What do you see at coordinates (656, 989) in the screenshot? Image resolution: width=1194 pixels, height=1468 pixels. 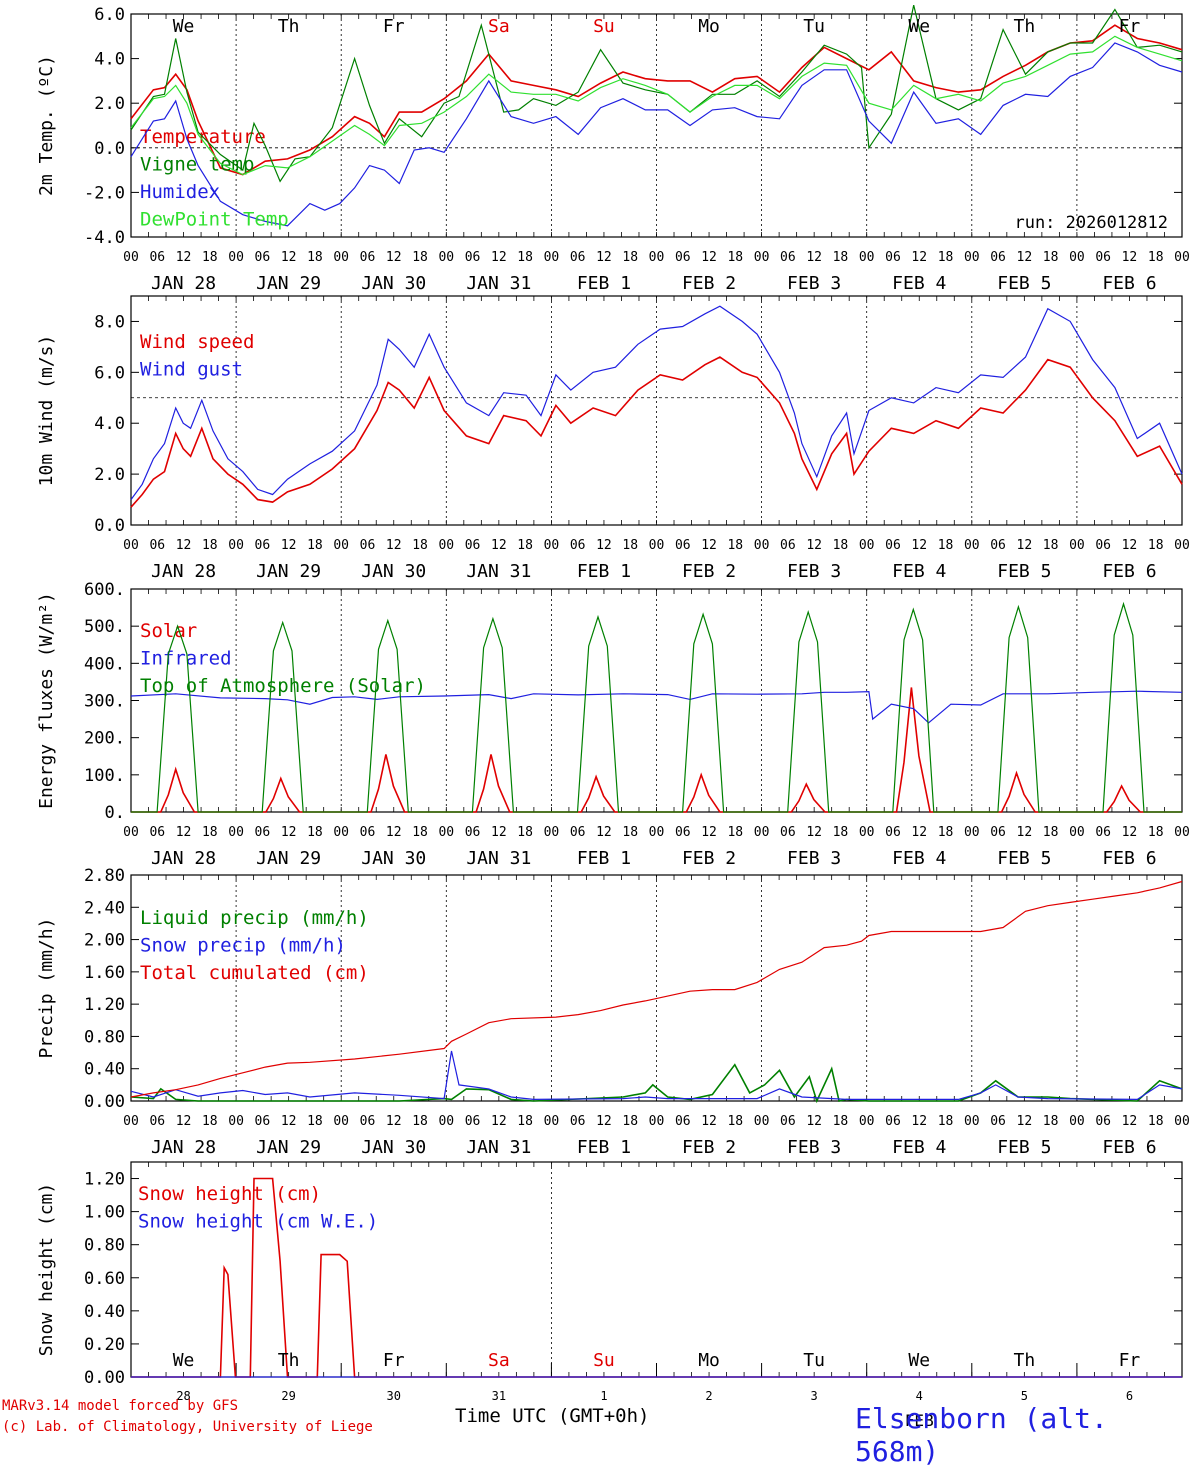 I see `series-line-total-cumulated-cm-` at bounding box center [656, 989].